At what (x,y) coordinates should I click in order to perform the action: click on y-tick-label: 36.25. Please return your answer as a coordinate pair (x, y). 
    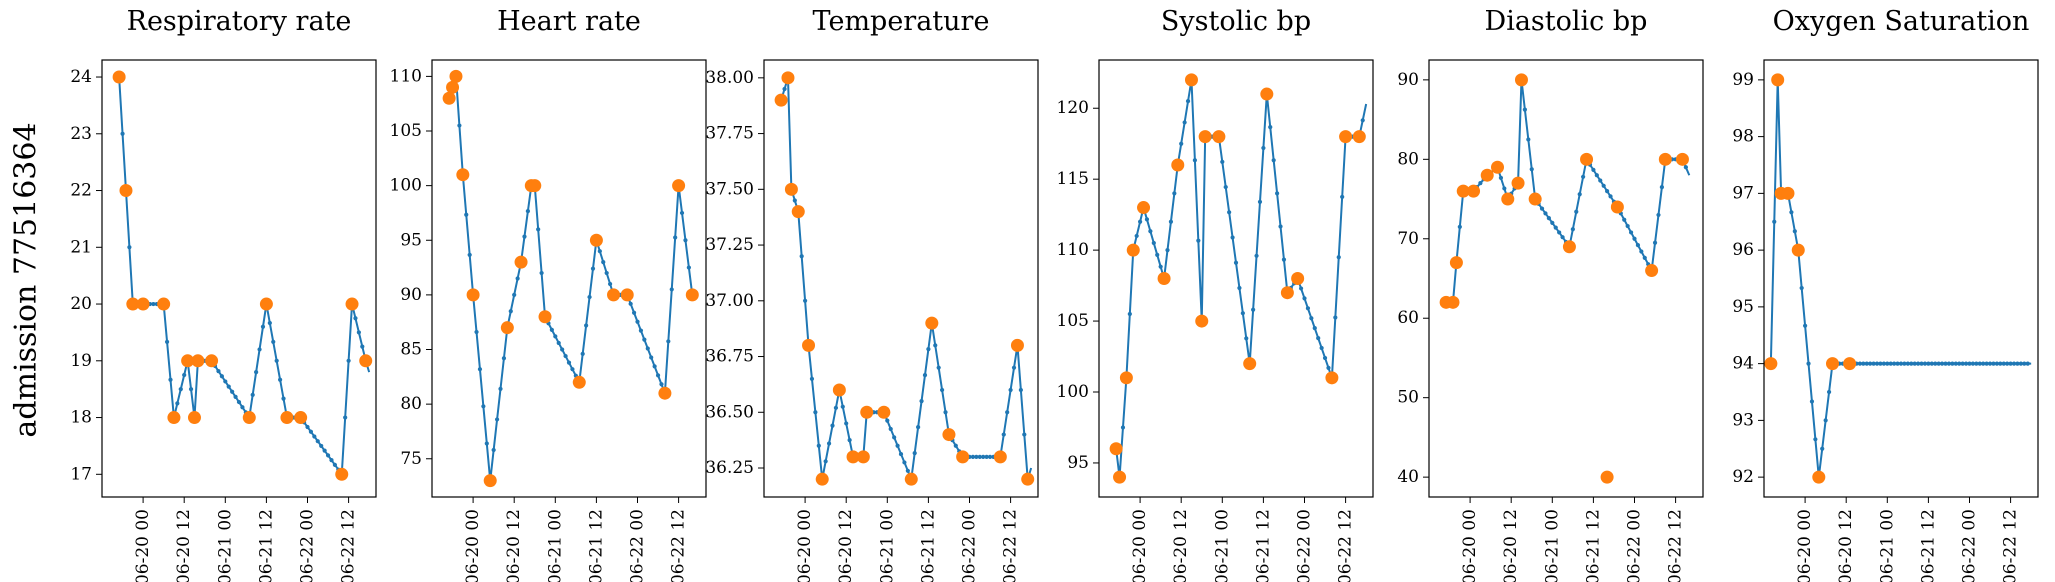
    Looking at the image, I should click on (729, 468).